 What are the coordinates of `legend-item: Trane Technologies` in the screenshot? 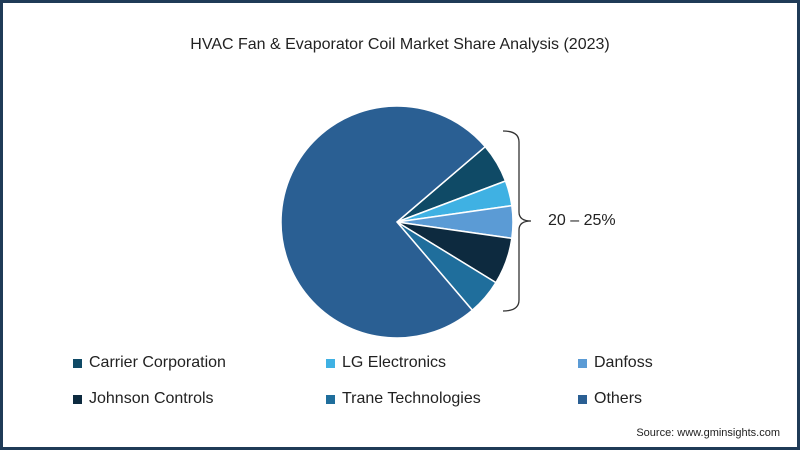 It's located at (403, 399).